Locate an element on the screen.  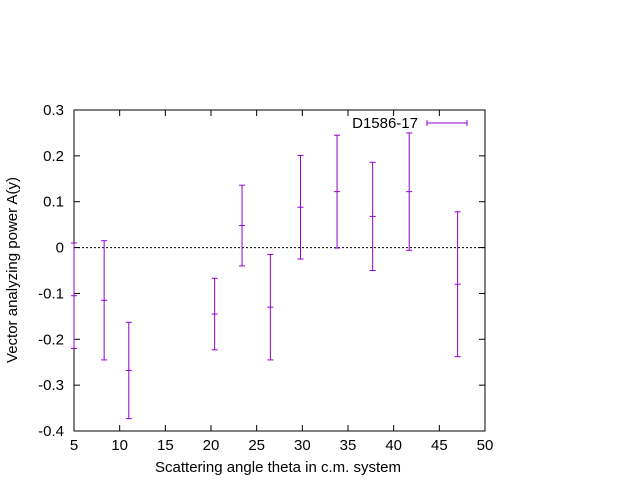
legend: D1586-17 is located at coordinates (410, 123).